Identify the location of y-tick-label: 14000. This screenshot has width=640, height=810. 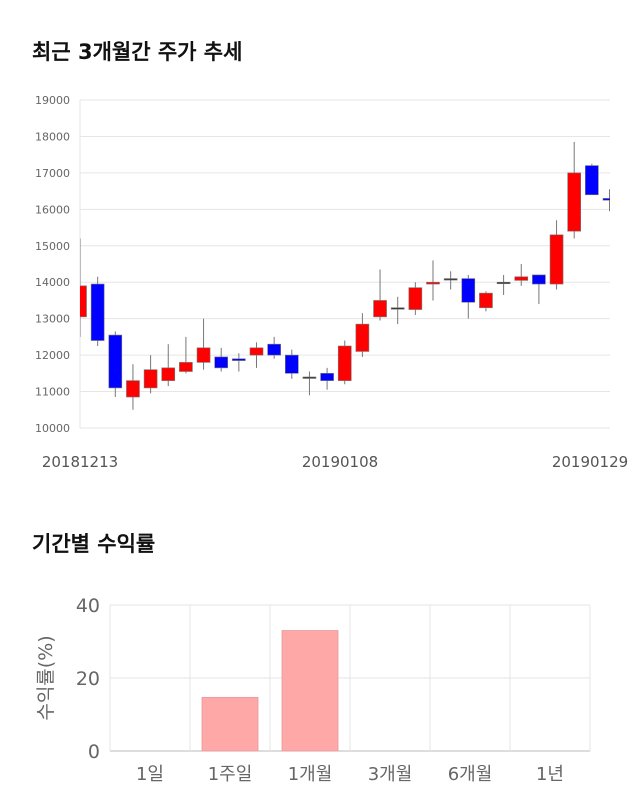
(52, 282).